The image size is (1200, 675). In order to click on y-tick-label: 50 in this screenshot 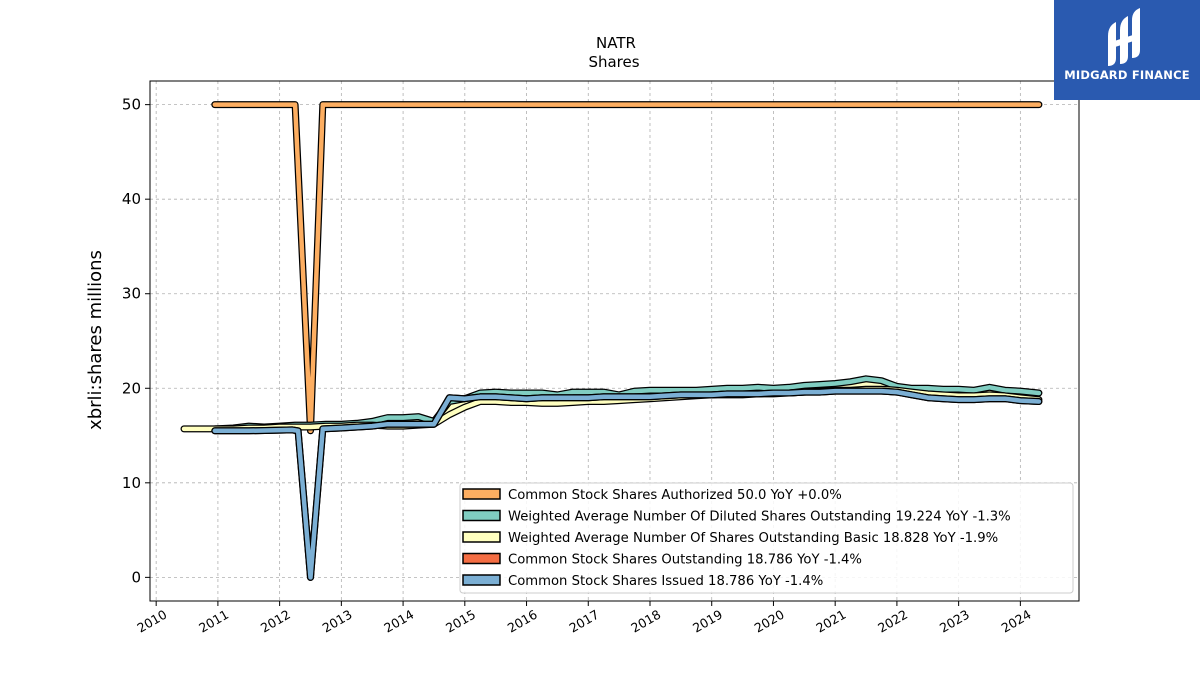, I will do `click(131, 105)`.